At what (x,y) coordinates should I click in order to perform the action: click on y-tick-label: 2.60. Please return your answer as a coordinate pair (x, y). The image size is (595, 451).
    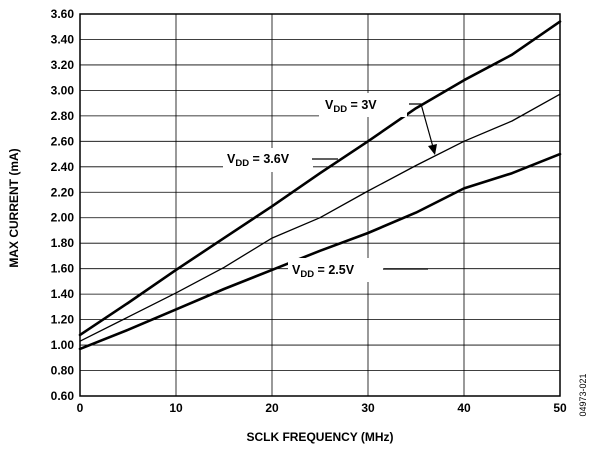
    Looking at the image, I should click on (63, 141).